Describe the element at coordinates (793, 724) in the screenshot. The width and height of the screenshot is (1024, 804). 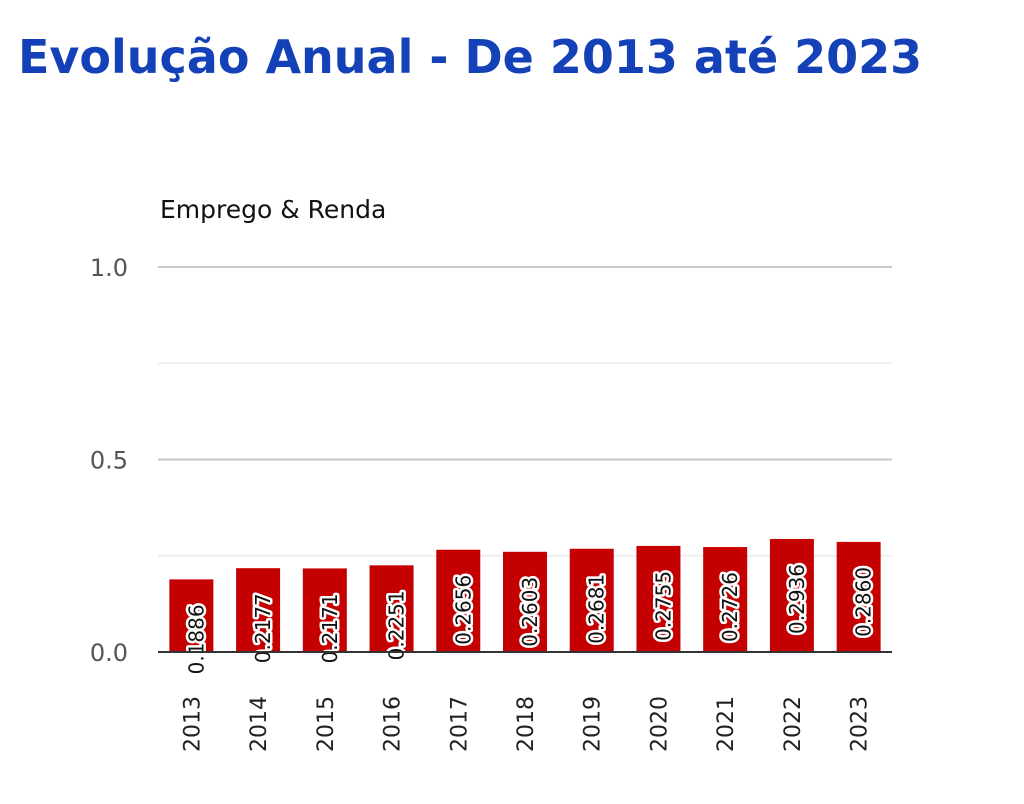
I see `x-tick-label: 2022` at that location.